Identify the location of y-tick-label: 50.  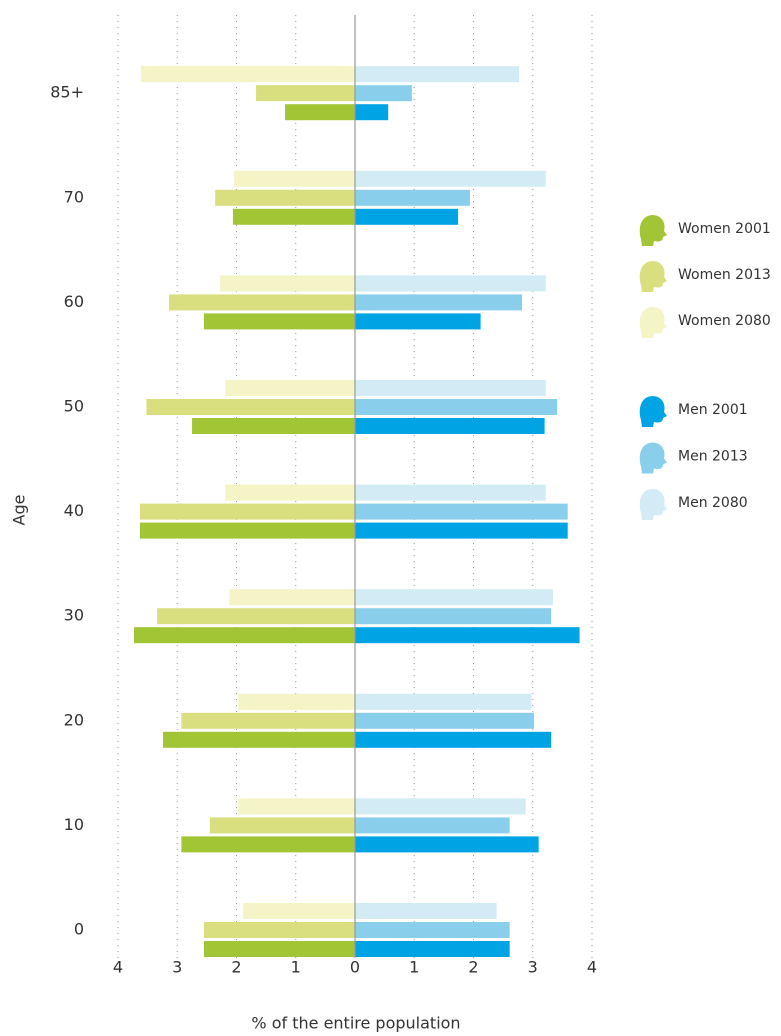
(74, 406).